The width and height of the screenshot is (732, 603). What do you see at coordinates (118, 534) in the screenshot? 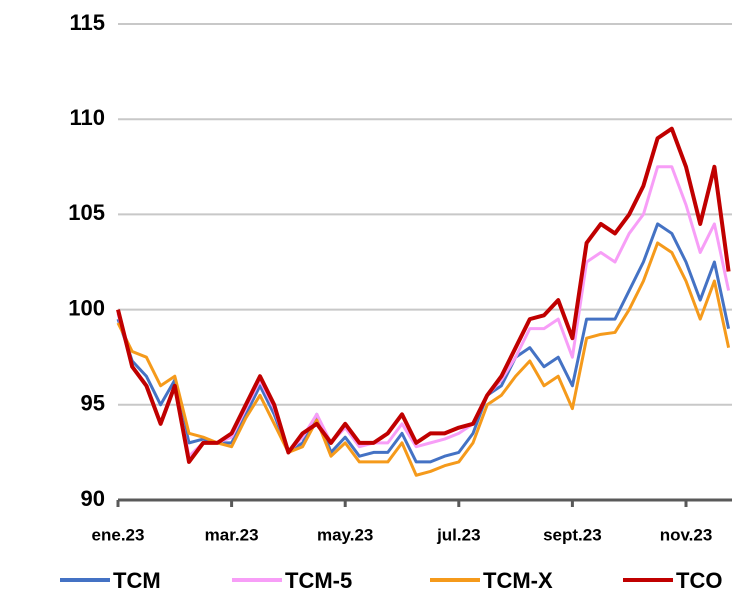
I see `x-tick-label: ene.23` at bounding box center [118, 534].